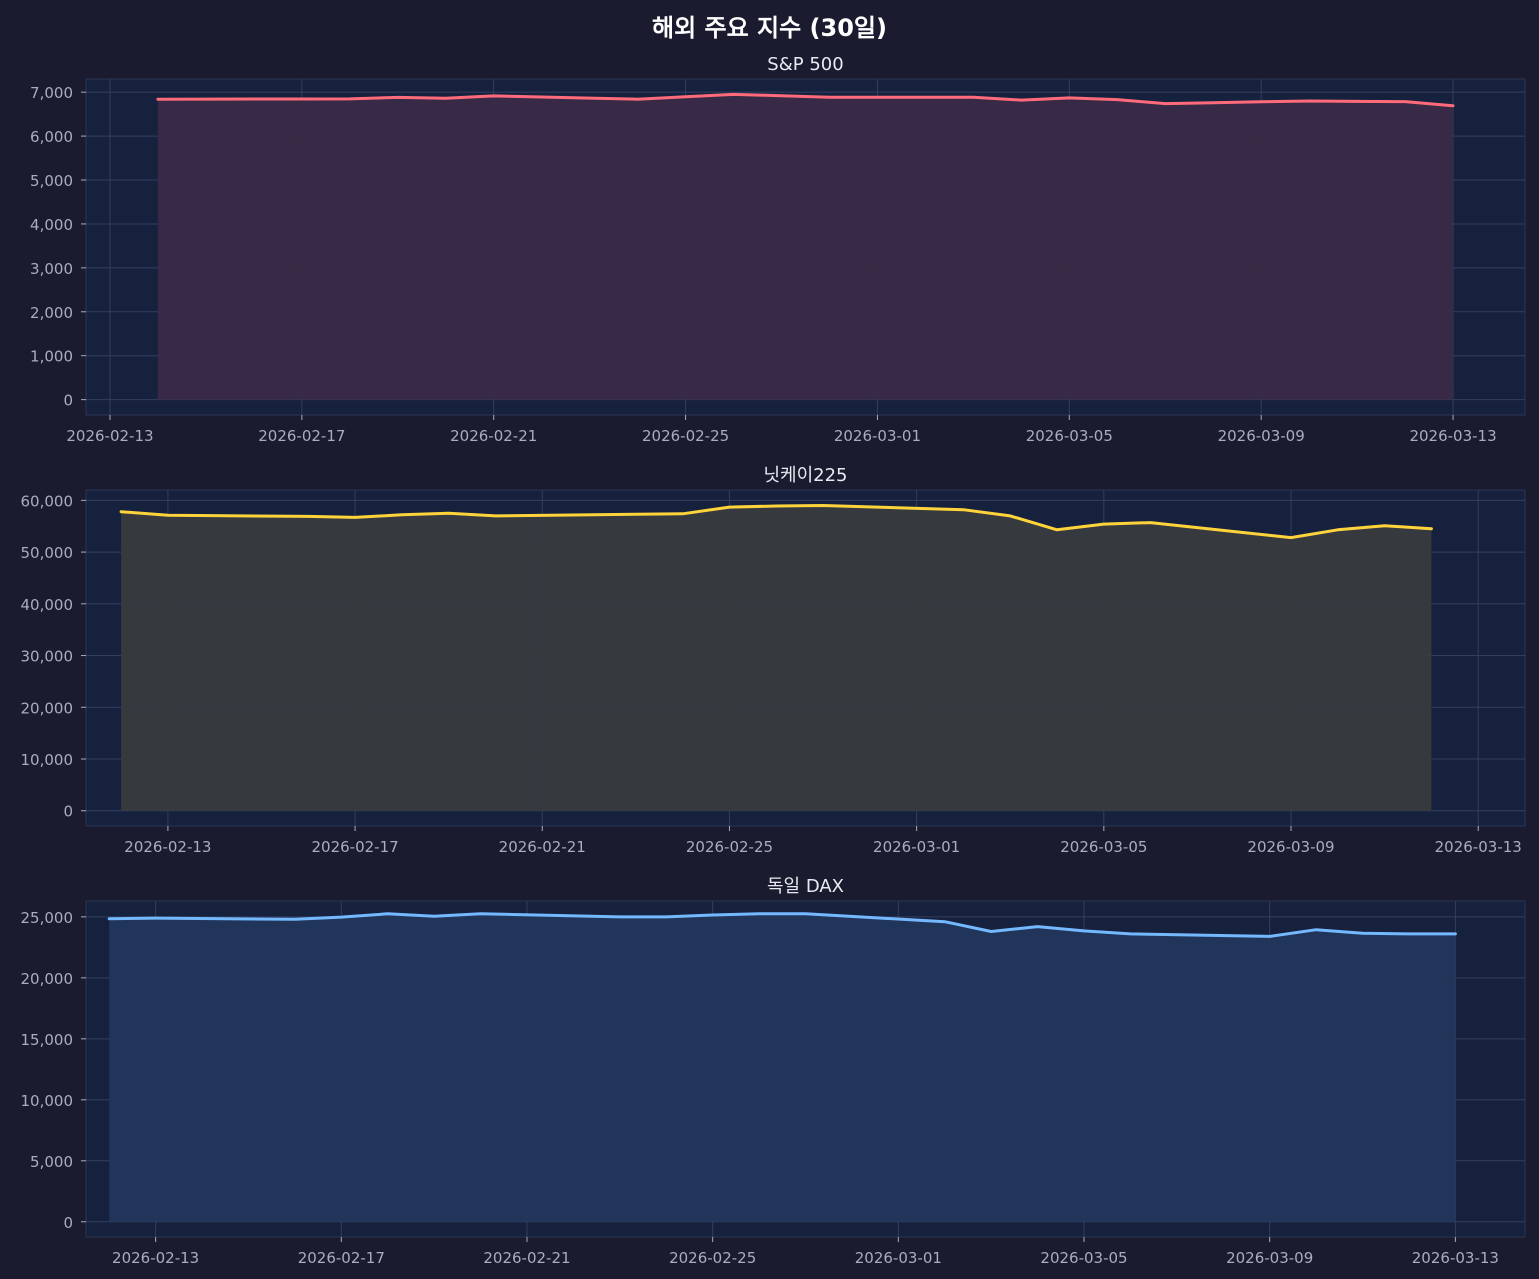 The image size is (1539, 1279). I want to click on y-tick-label: 6,000, so click(51, 137).